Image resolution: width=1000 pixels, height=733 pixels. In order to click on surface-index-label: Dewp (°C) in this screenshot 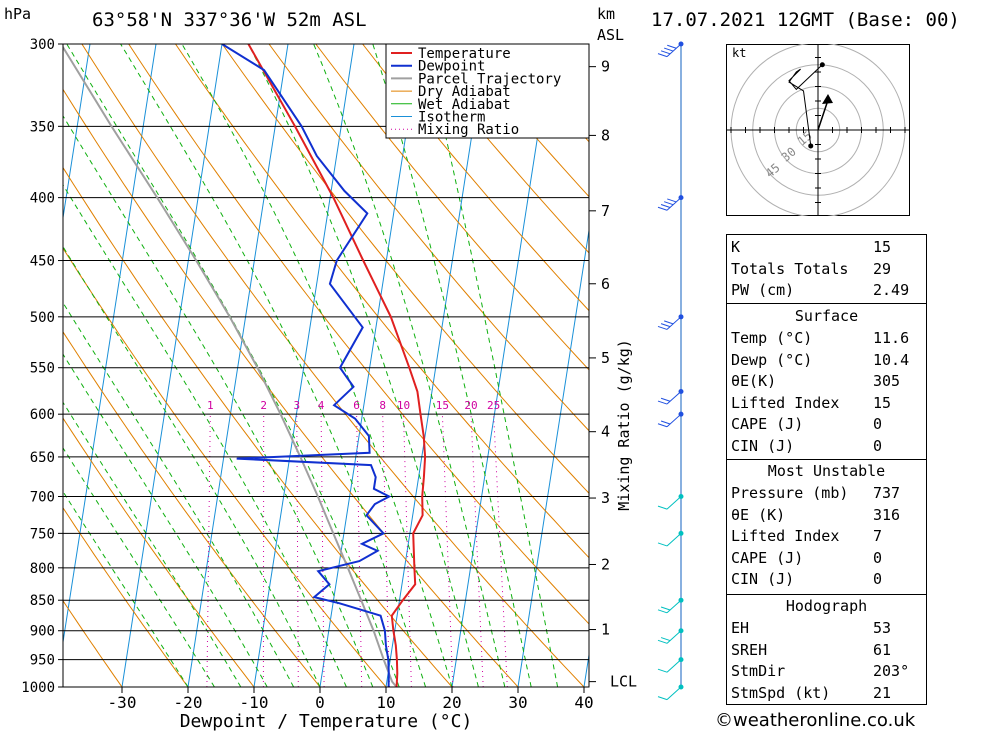, I will do `click(772, 359)`.